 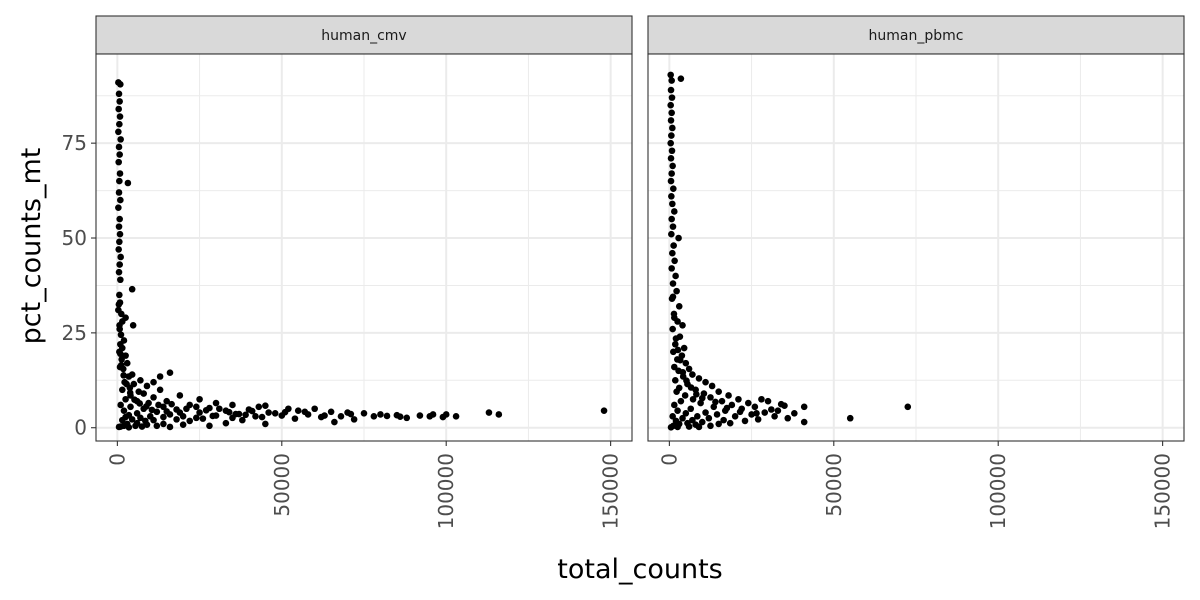 What do you see at coordinates (611, 491) in the screenshot?
I see `x-tick-label: 150000` at bounding box center [611, 491].